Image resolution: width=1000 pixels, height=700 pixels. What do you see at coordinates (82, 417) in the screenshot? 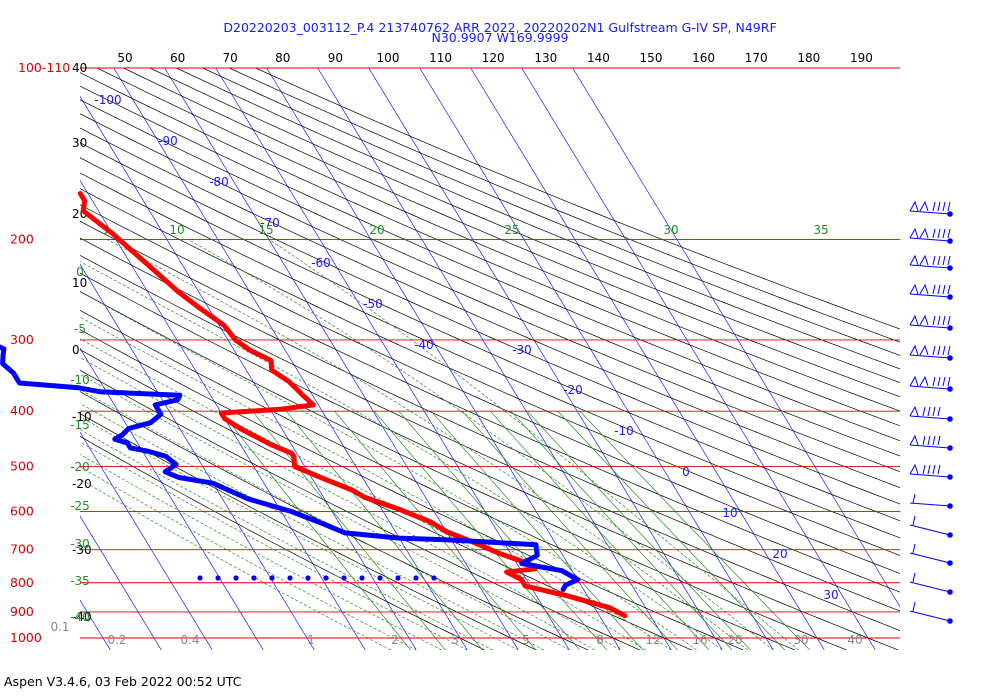
I see `altitude-label: -10` at bounding box center [82, 417].